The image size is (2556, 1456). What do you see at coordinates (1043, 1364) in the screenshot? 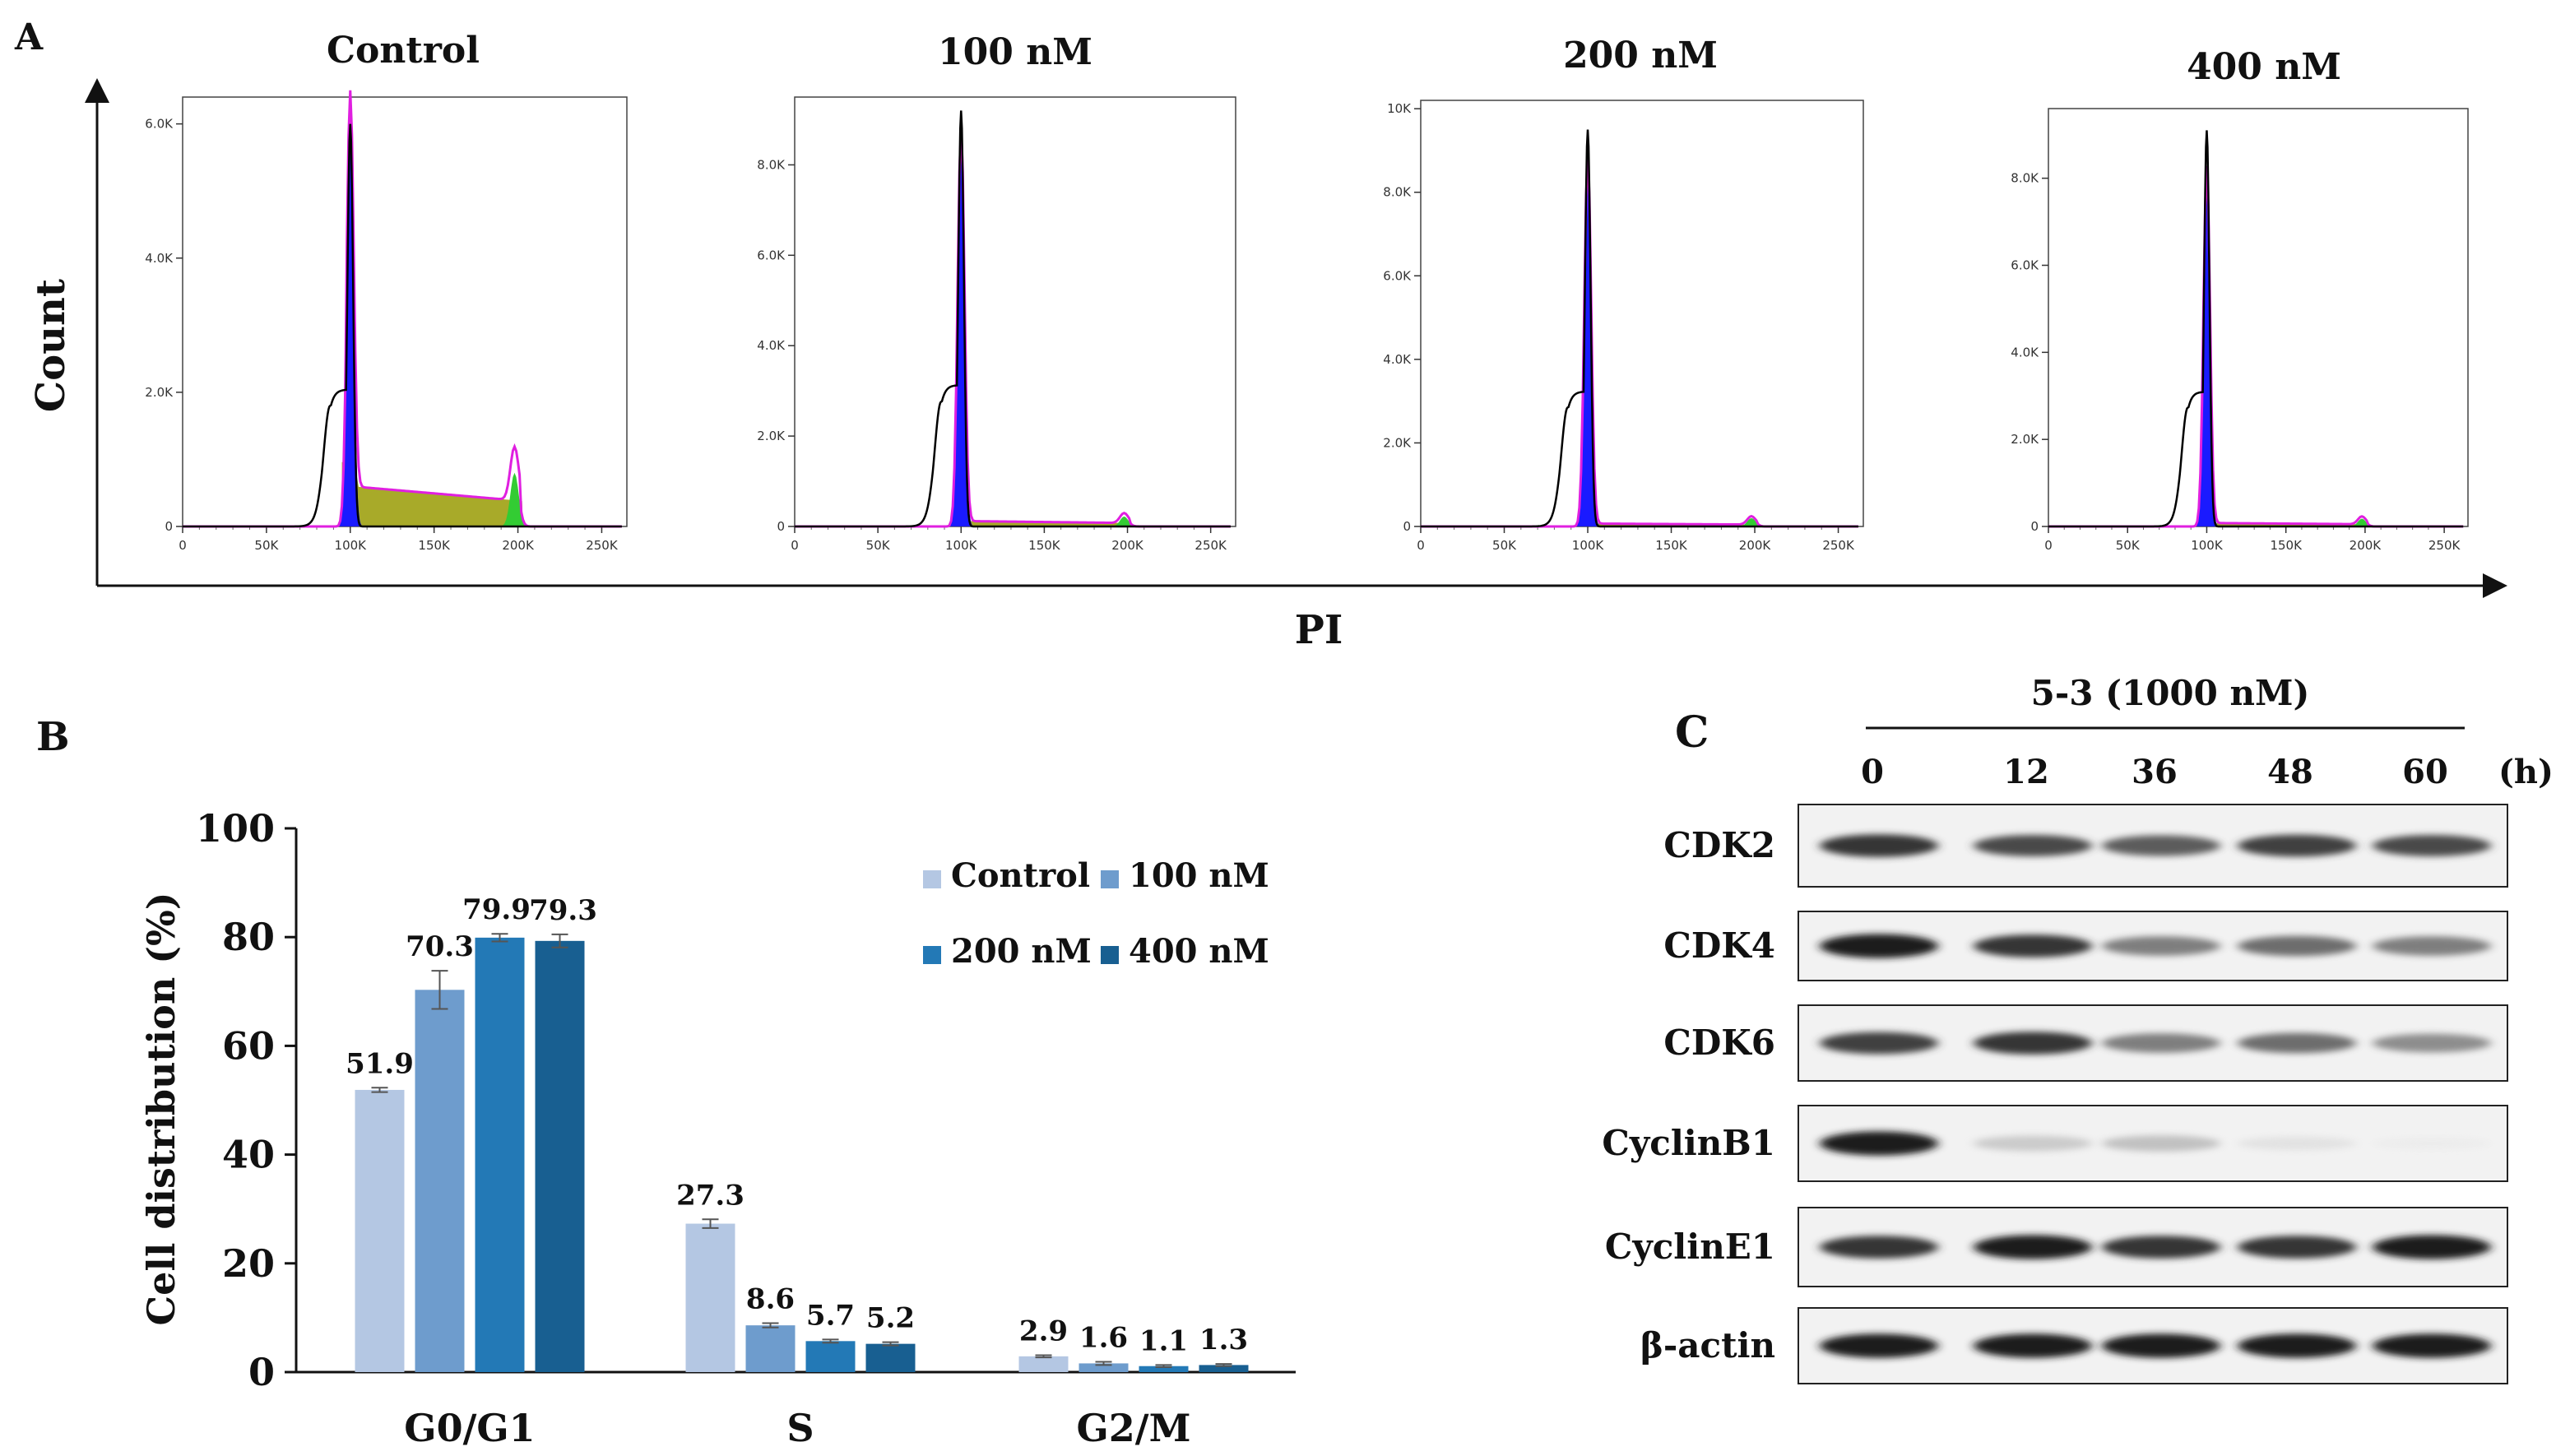
I see `bar-control-g2m` at bounding box center [1043, 1364].